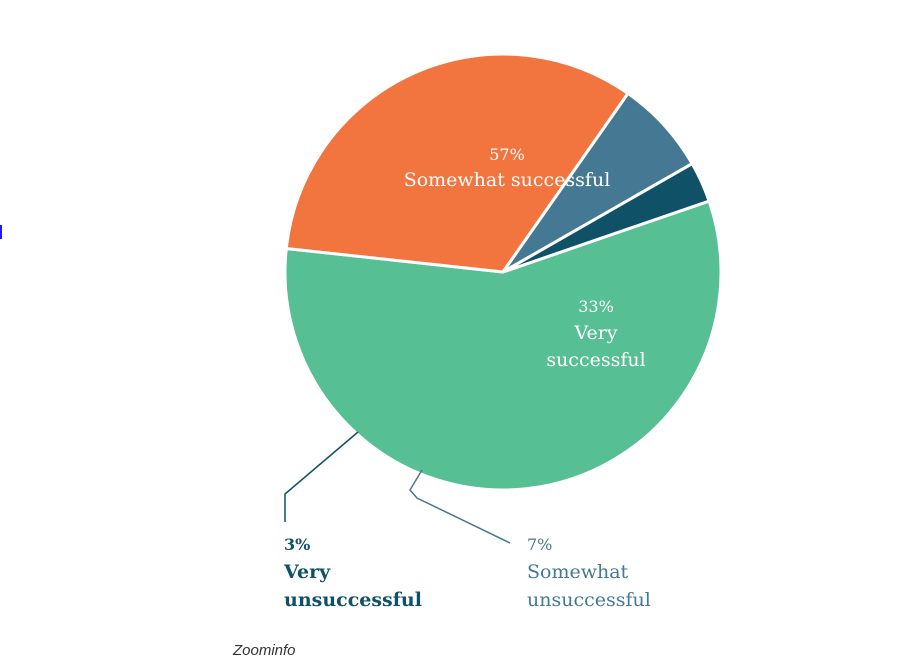  Describe the element at coordinates (578, 572) in the screenshot. I see `slice-label-somewhat-unsuccessful-line-1: Somewhat` at that location.